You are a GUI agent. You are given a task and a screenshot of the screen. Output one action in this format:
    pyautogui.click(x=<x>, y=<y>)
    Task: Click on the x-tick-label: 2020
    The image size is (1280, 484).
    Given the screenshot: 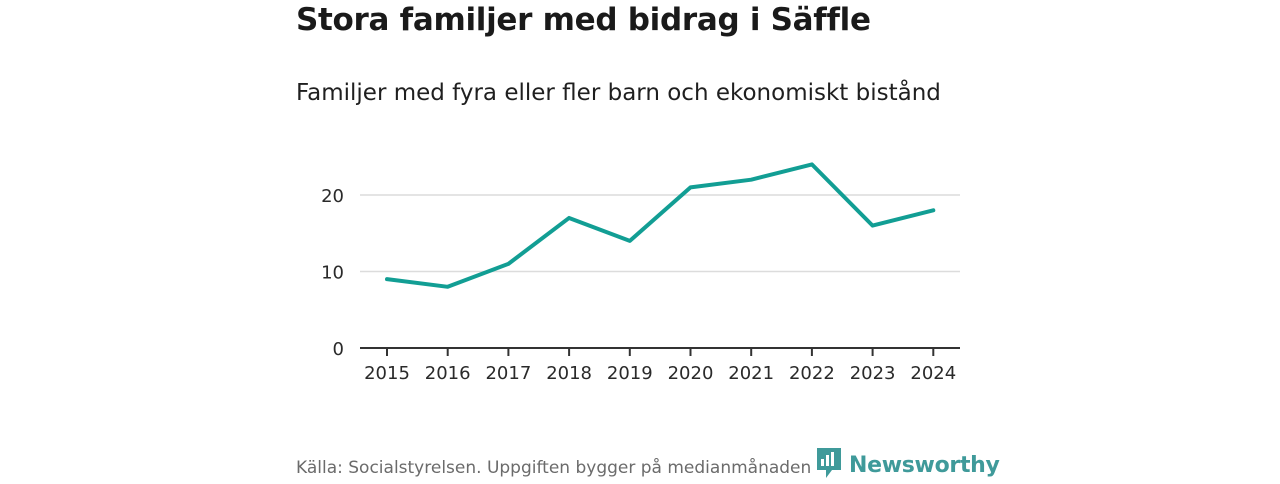 What is the action you would take?
    pyautogui.click(x=691, y=373)
    